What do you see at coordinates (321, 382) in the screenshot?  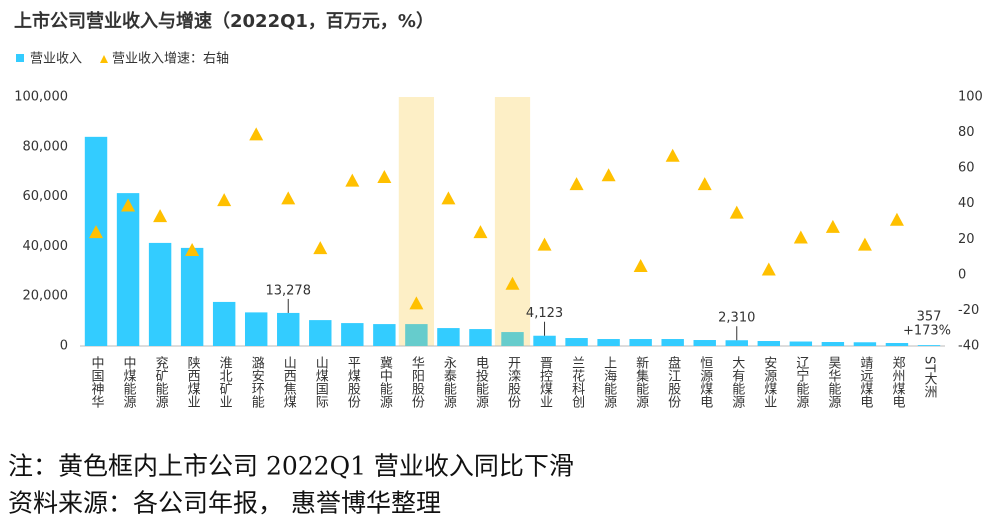 I see `x-tick-label: 山煤国际` at bounding box center [321, 382].